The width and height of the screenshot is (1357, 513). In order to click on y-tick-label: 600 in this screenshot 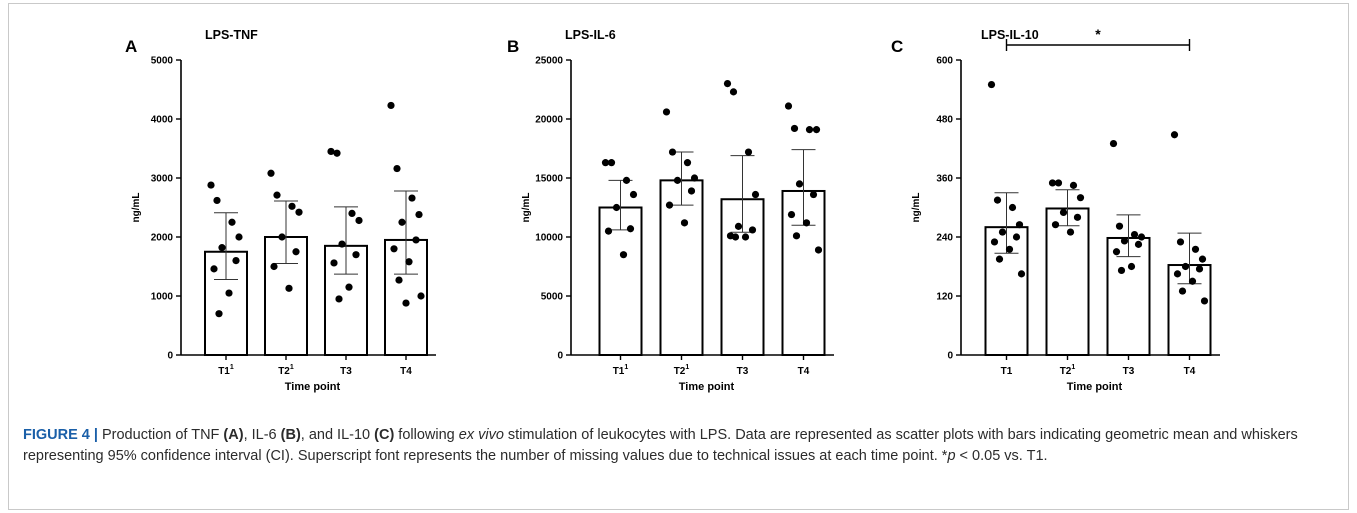, I will do `click(944, 61)`.